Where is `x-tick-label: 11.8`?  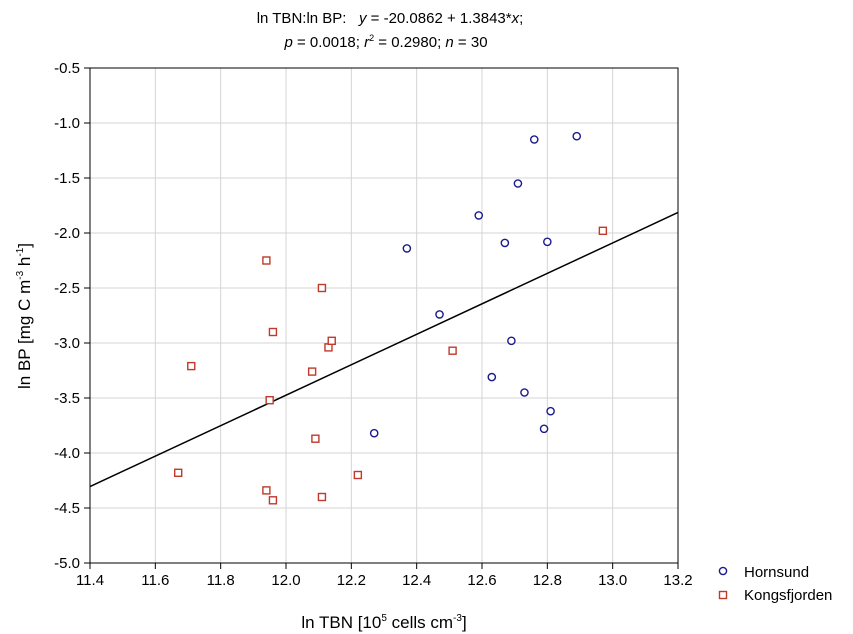 x-tick-label: 11.8 is located at coordinates (221, 580).